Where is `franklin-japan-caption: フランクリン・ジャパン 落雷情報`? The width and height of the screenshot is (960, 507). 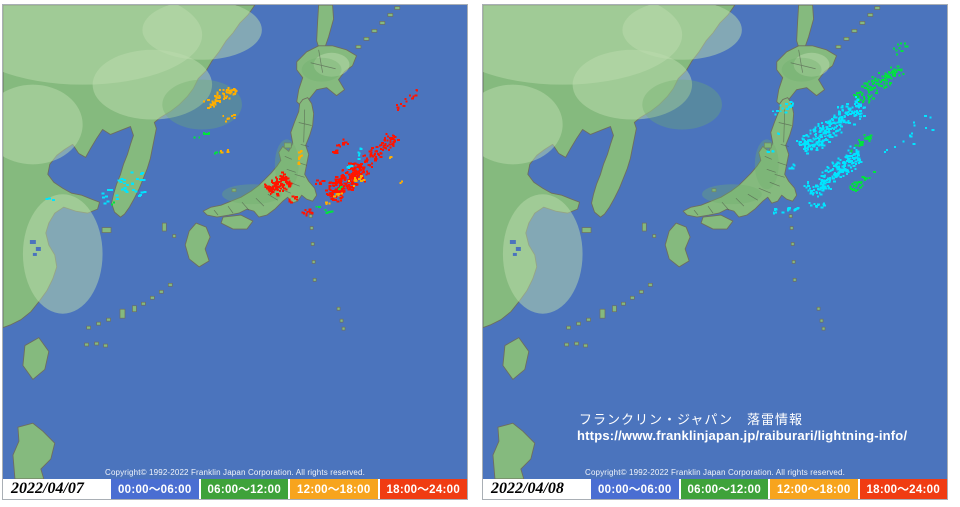
franklin-japan-caption: フランクリン・ジャパン 落雷情報 is located at coordinates (691, 419).